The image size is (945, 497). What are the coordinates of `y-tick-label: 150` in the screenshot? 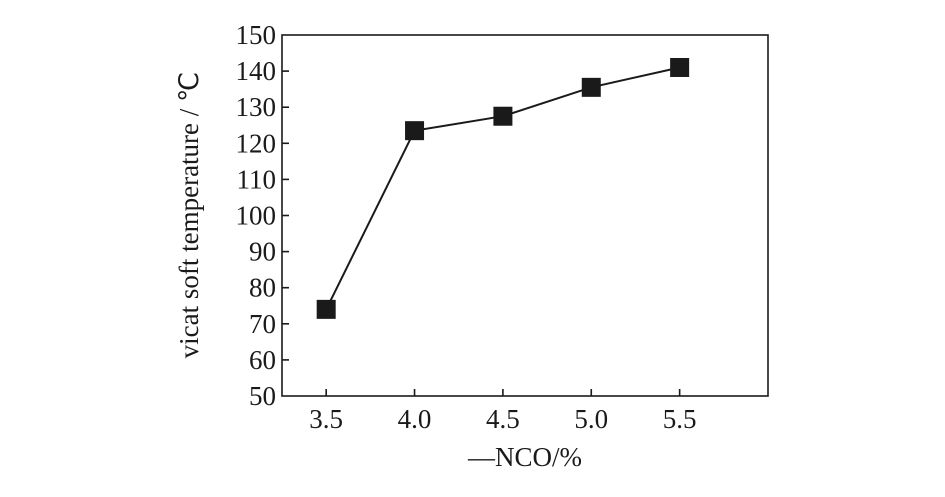 It's located at (256, 35).